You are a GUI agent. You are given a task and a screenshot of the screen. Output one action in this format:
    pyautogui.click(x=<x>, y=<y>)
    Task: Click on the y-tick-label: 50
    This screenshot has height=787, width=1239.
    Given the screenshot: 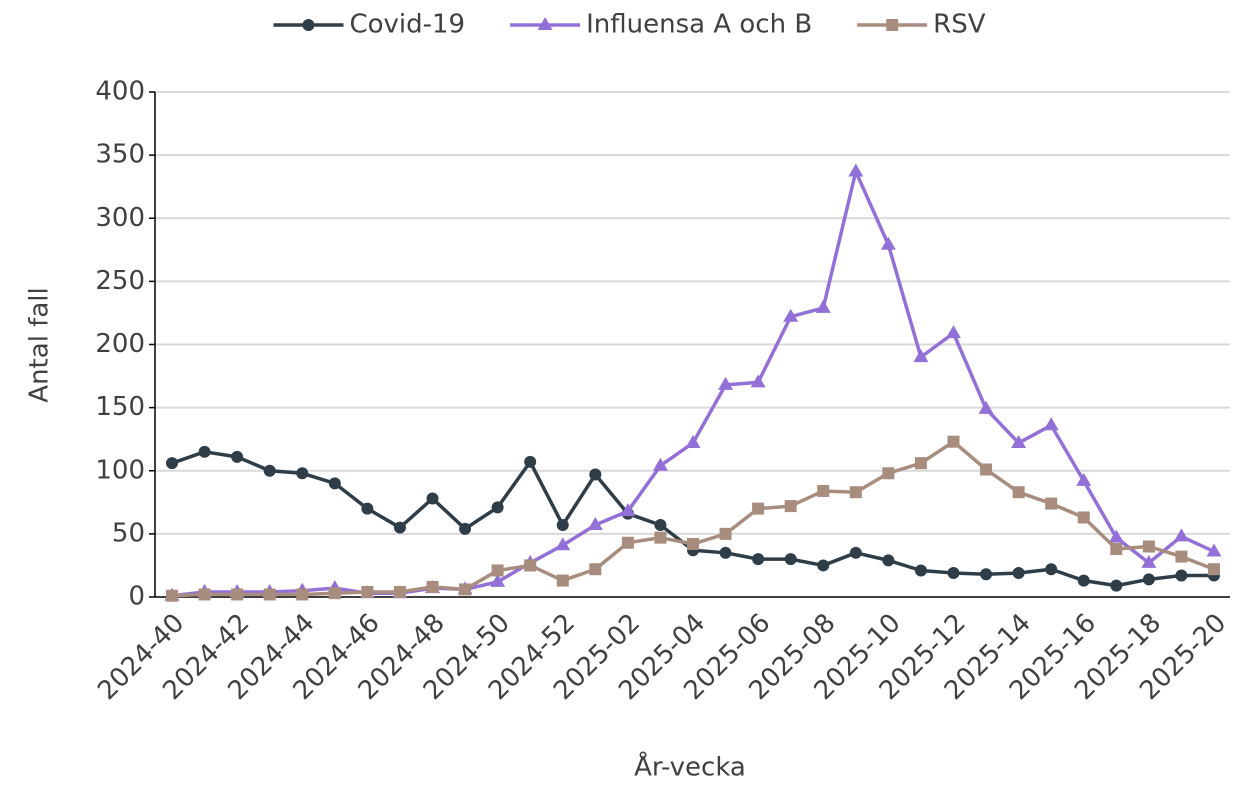 What is the action you would take?
    pyautogui.click(x=128, y=533)
    